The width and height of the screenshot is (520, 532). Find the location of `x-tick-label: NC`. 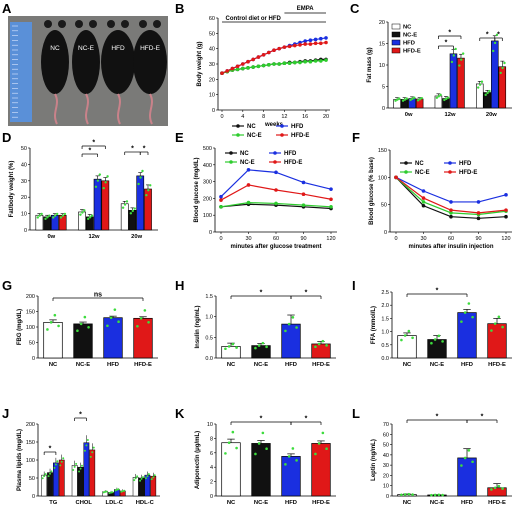

x-tick-label: NC is located at coordinates (53, 365).